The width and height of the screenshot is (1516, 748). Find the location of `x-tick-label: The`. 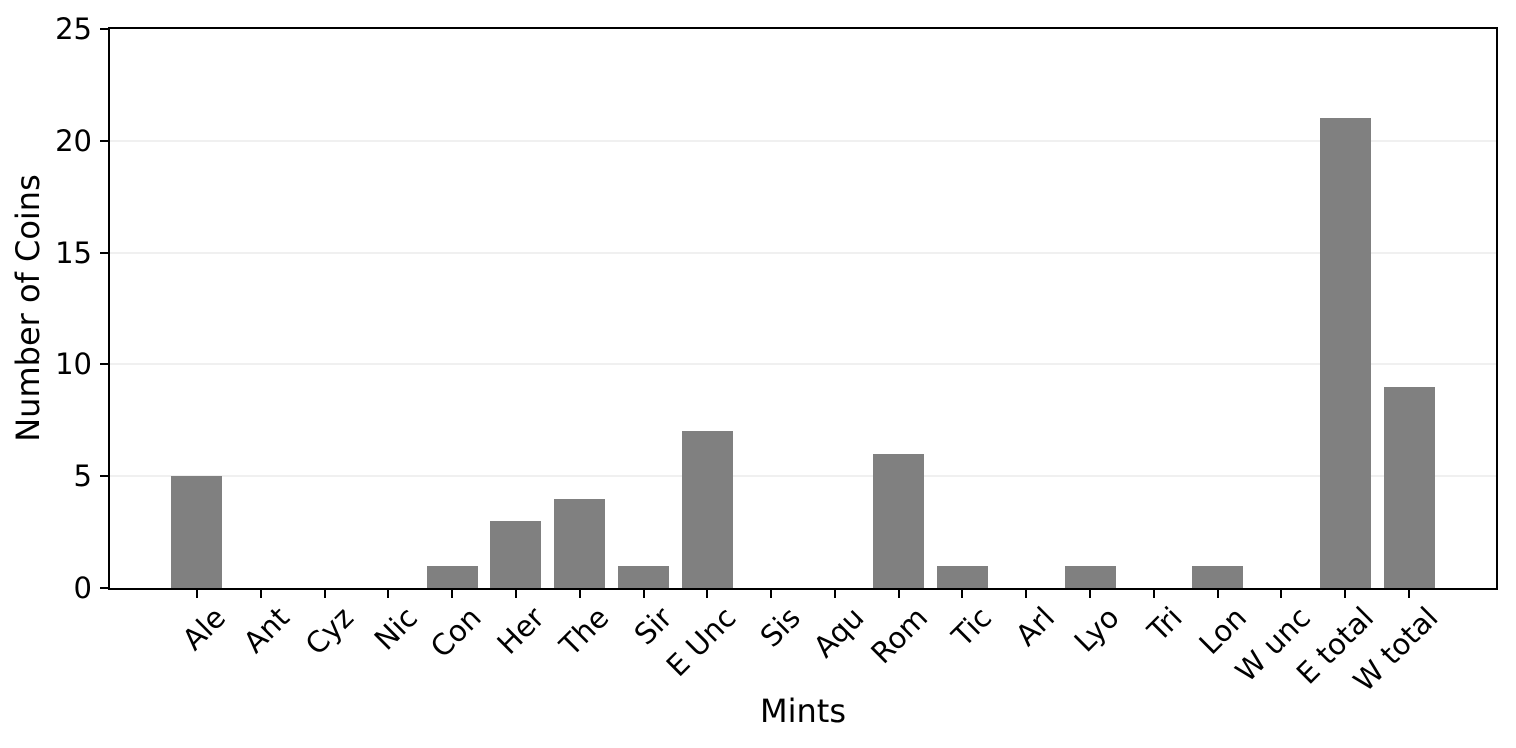

x-tick-label: The is located at coordinates (584, 631).